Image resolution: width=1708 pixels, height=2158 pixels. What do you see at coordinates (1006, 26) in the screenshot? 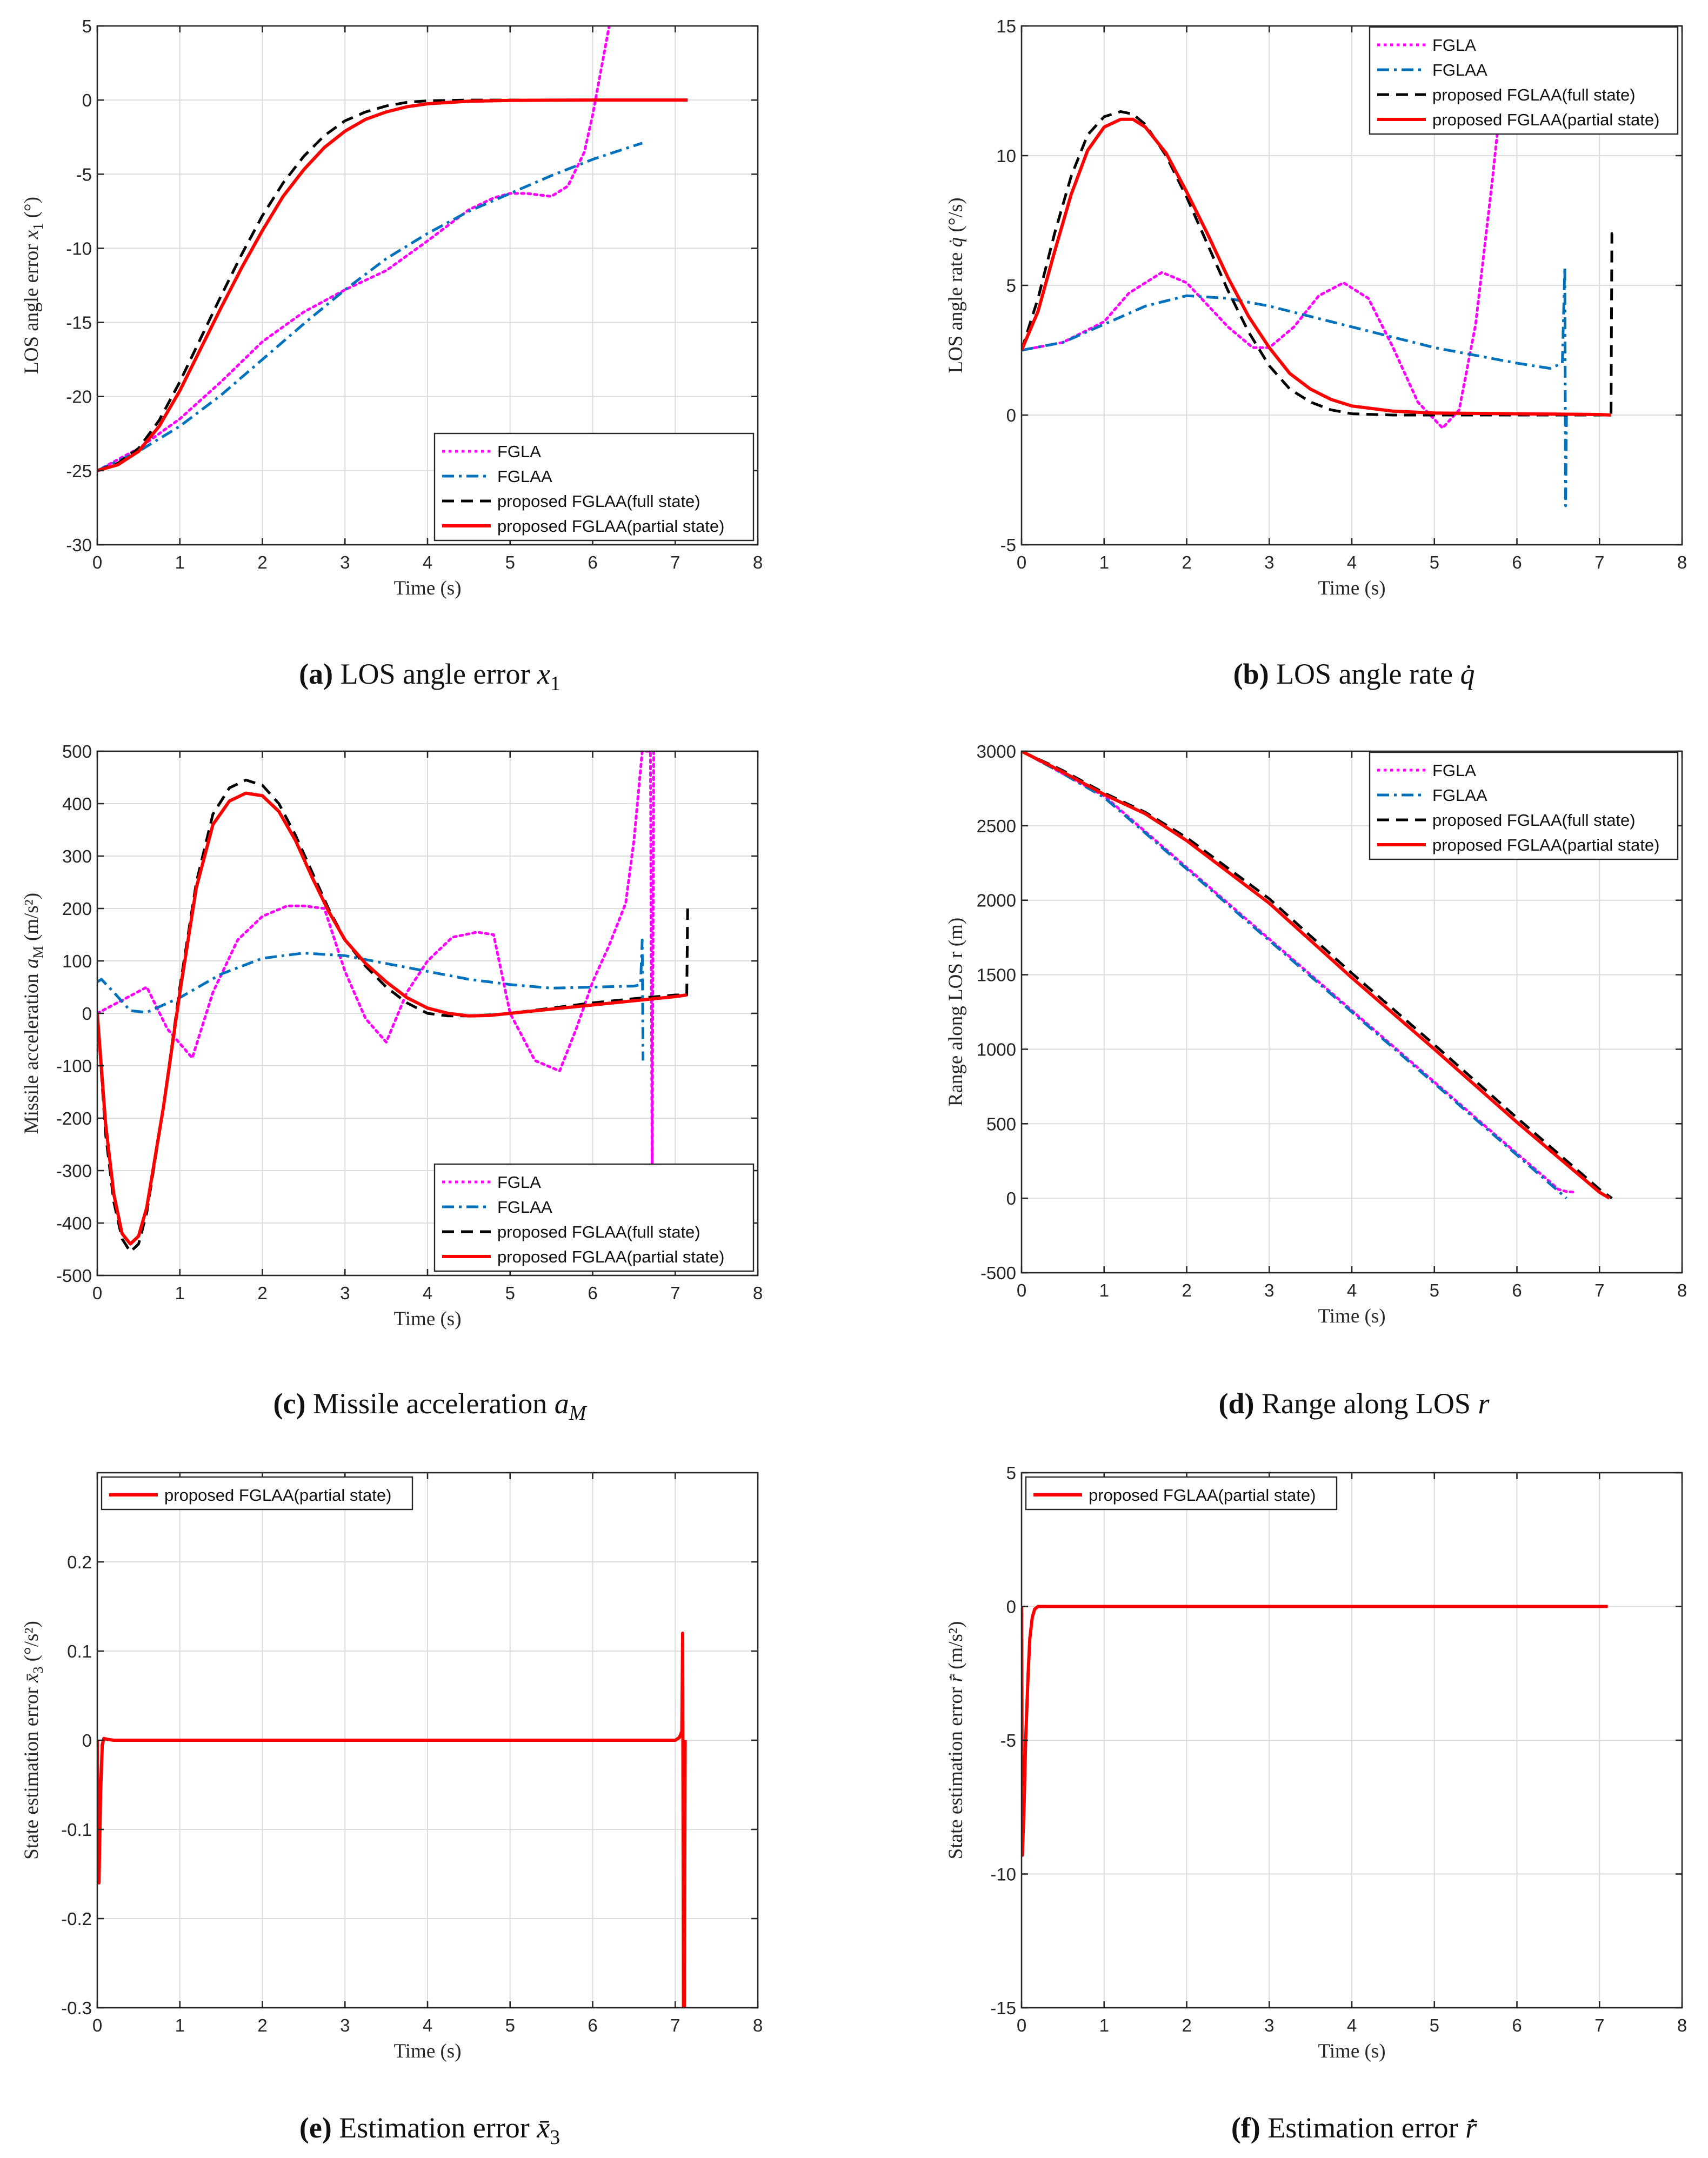
I see `y-tick-label: 15` at bounding box center [1006, 26].